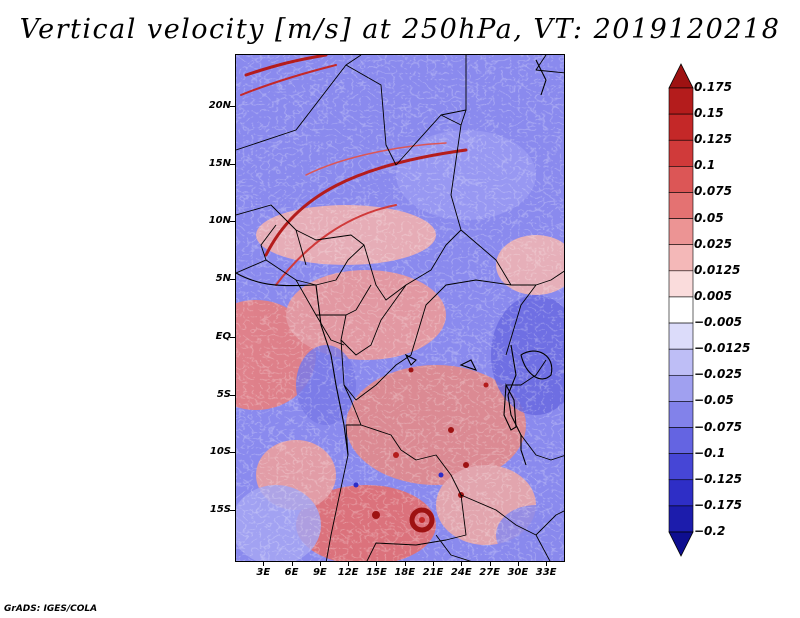 This screenshot has width=800, height=618. I want to click on lon-tick-label: 9E, so click(319, 572).